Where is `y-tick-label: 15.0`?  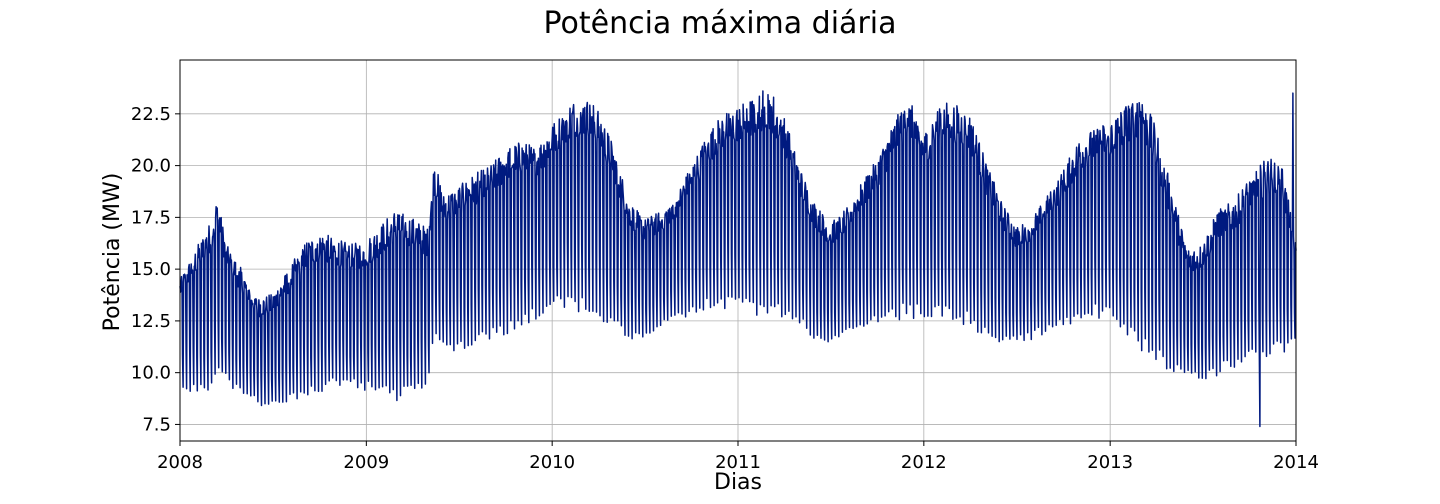
y-tick-label: 15.0 is located at coordinates (151, 269).